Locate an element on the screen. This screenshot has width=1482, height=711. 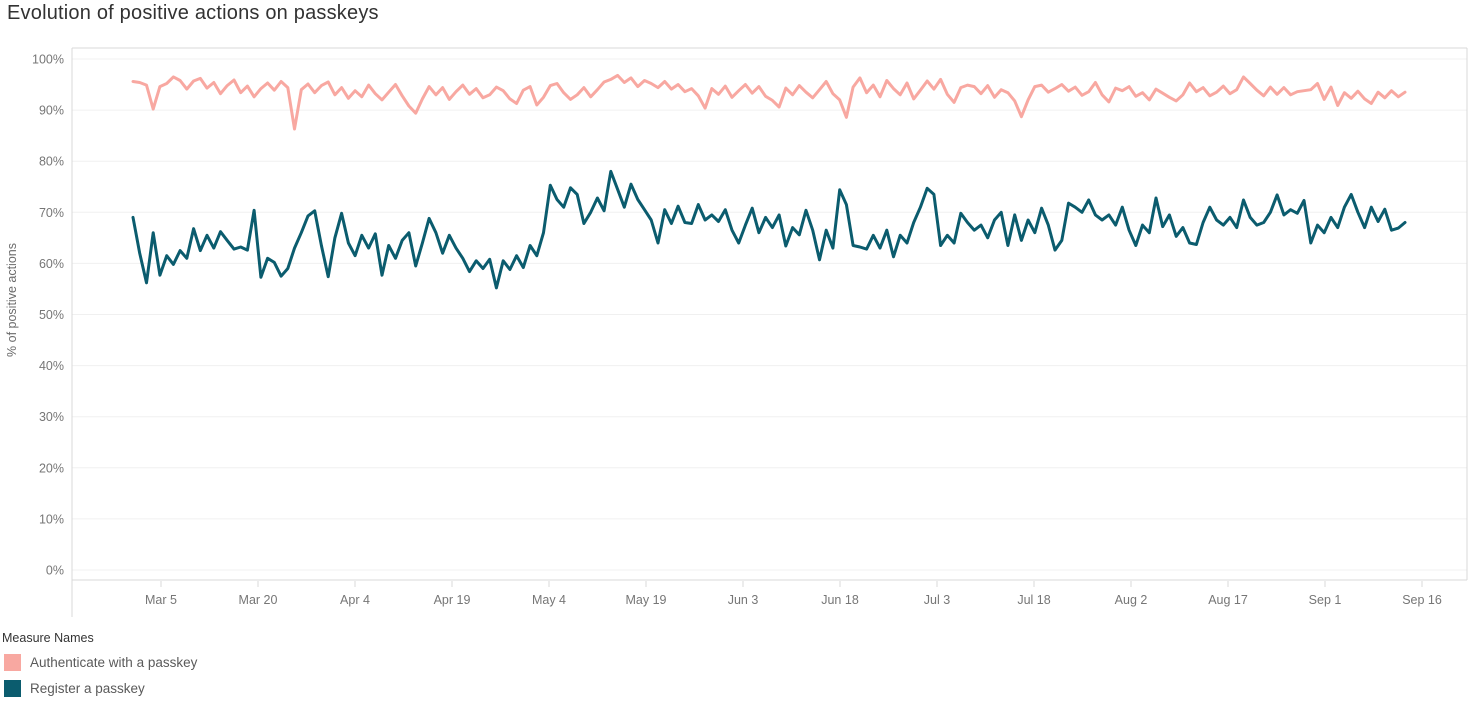
y-tick-label: 90% is located at coordinates (51, 111).